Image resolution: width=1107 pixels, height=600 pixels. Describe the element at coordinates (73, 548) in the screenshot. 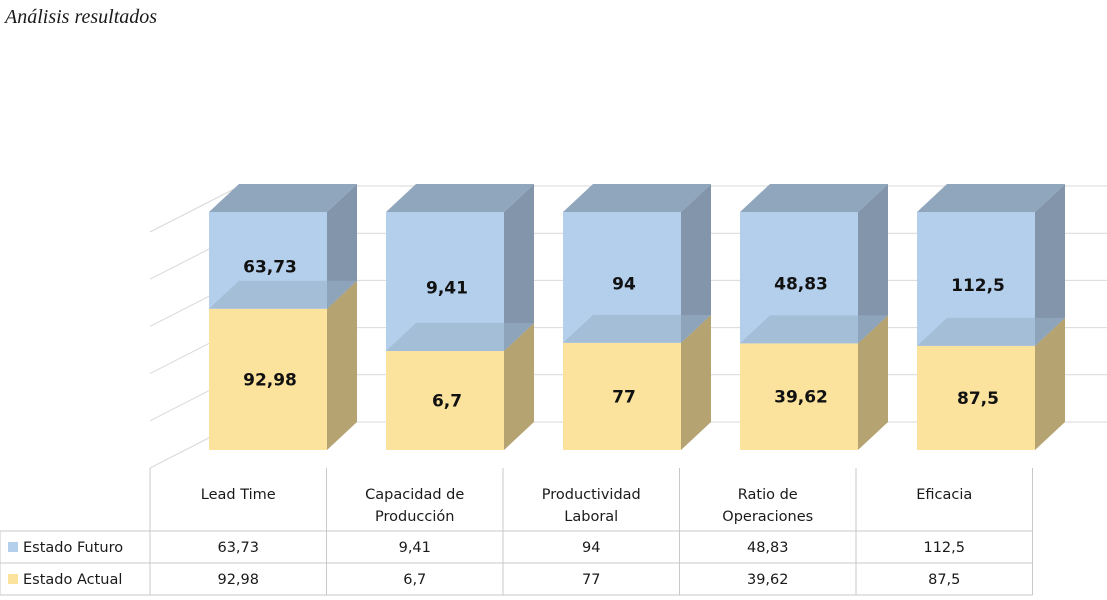

I see `legend-label-estado-futuro: Estado Futuro` at that location.